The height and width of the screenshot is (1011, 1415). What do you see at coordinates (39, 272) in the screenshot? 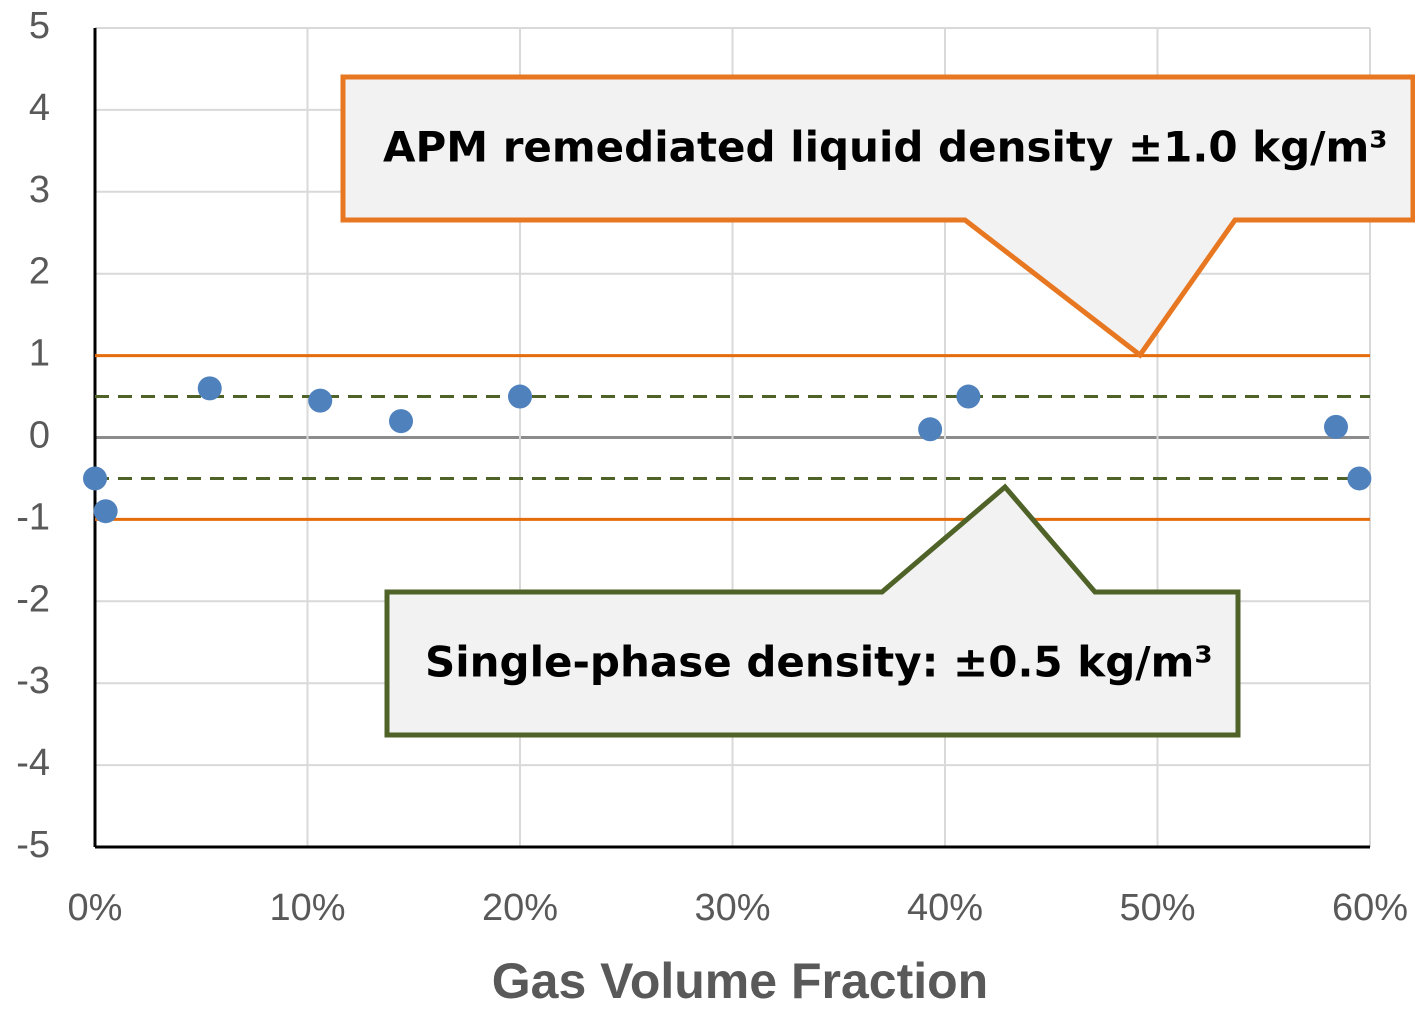
I see `y-tick-label: 2` at bounding box center [39, 272].